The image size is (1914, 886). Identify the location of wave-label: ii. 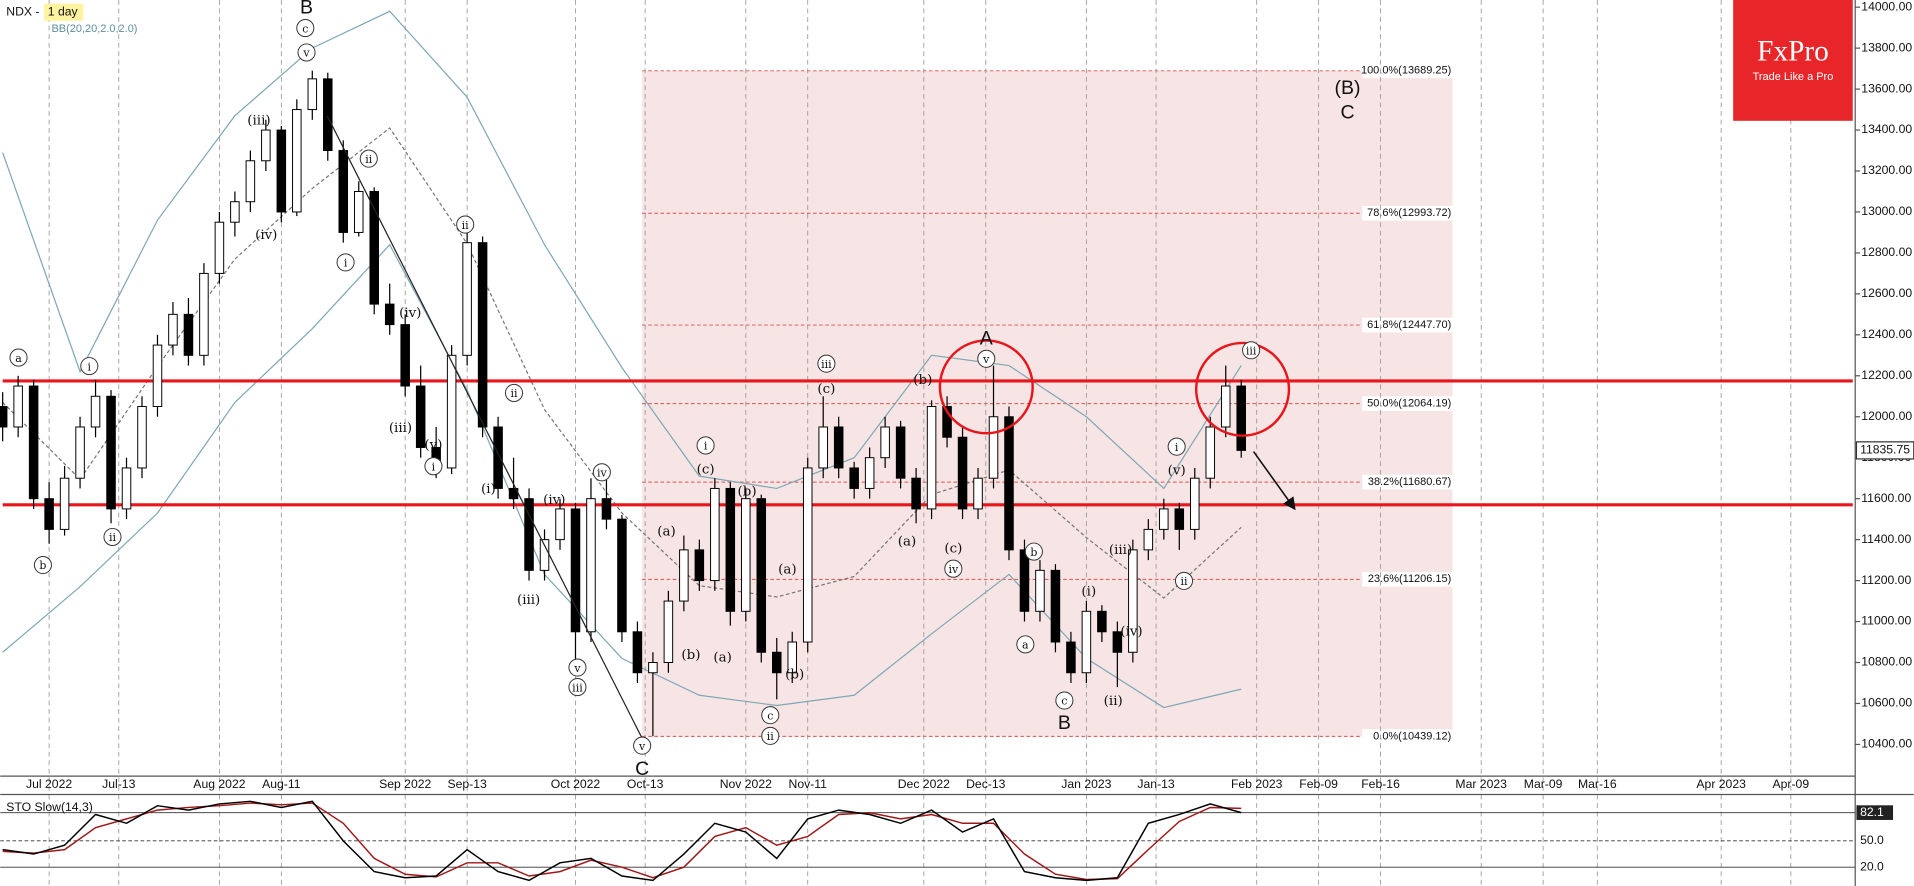
(466, 225).